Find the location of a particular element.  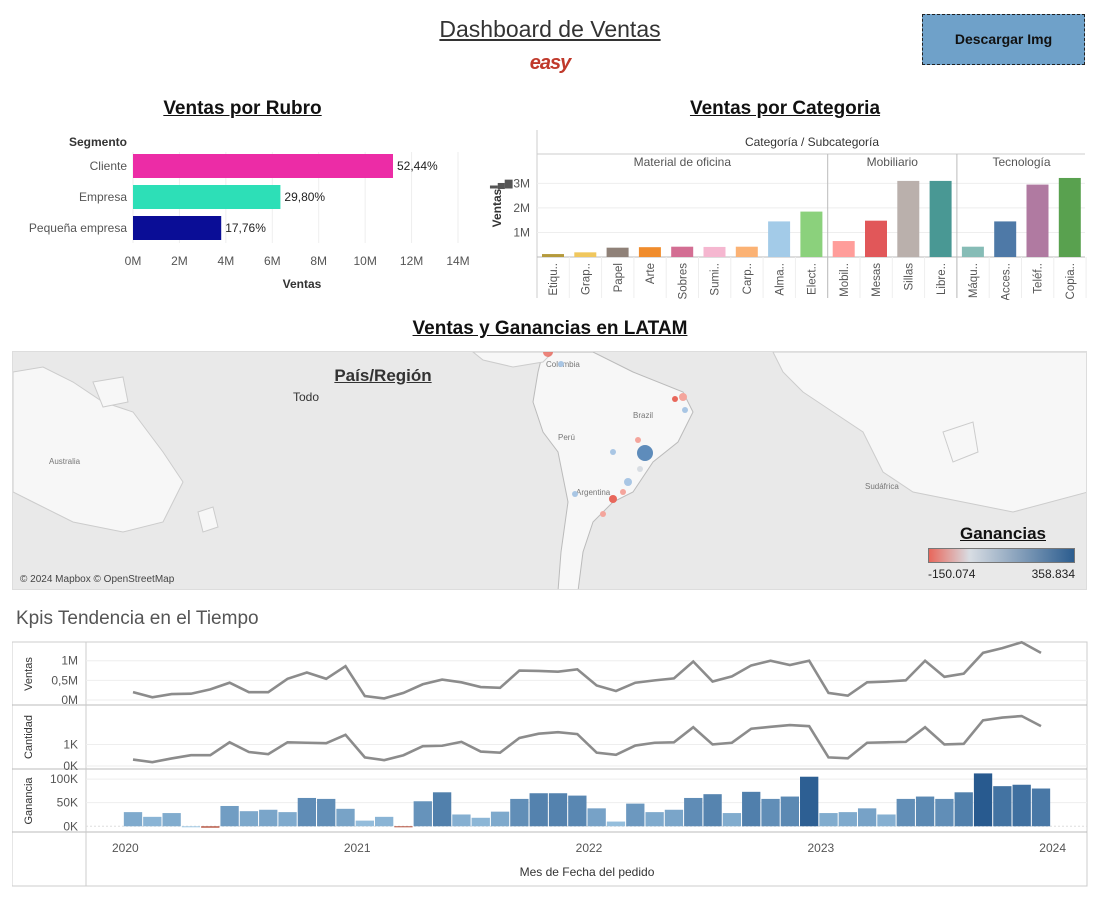

rubro-x-tick: 14M is located at coordinates (457, 261).